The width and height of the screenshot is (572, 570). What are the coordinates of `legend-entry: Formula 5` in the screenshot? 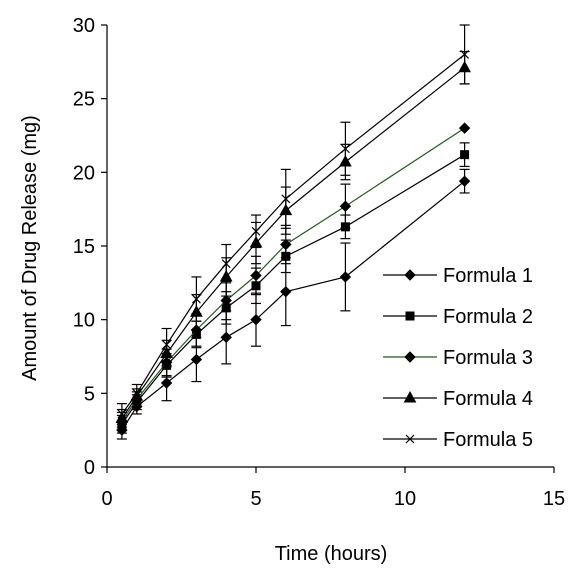 It's located at (458, 440).